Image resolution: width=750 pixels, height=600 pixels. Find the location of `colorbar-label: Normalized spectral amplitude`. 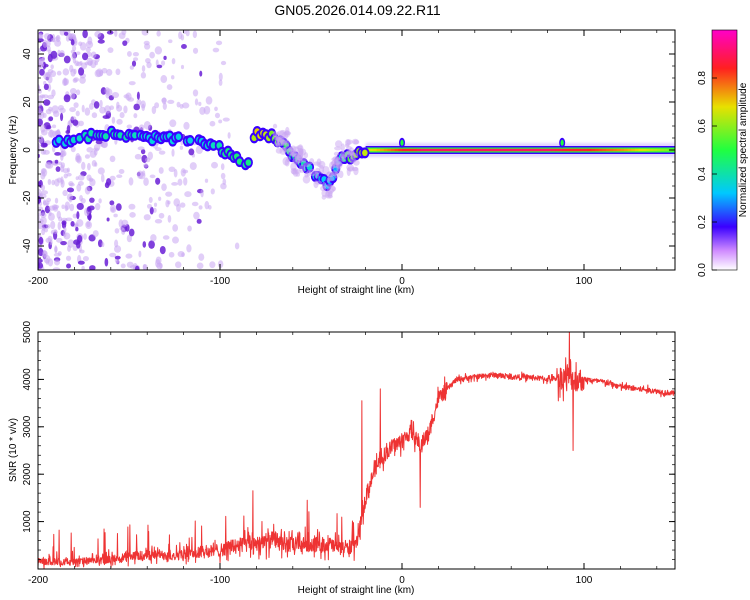

colorbar-label: Normalized spectral amplitude is located at coordinates (743, 149).